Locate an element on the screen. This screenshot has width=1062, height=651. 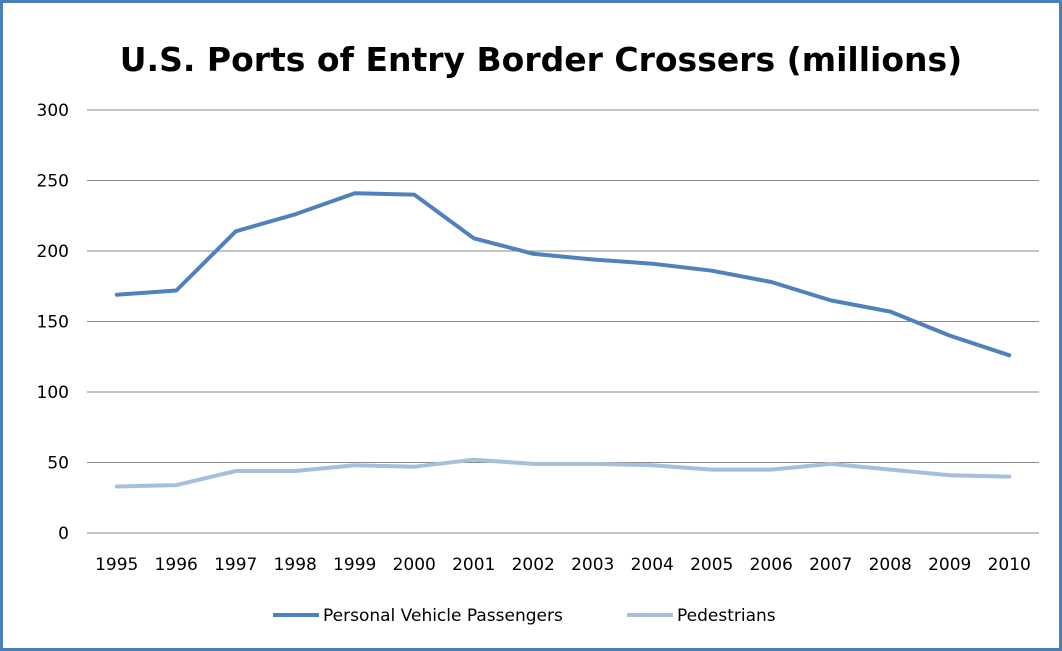
x-tick-label: 2000 is located at coordinates (414, 565).